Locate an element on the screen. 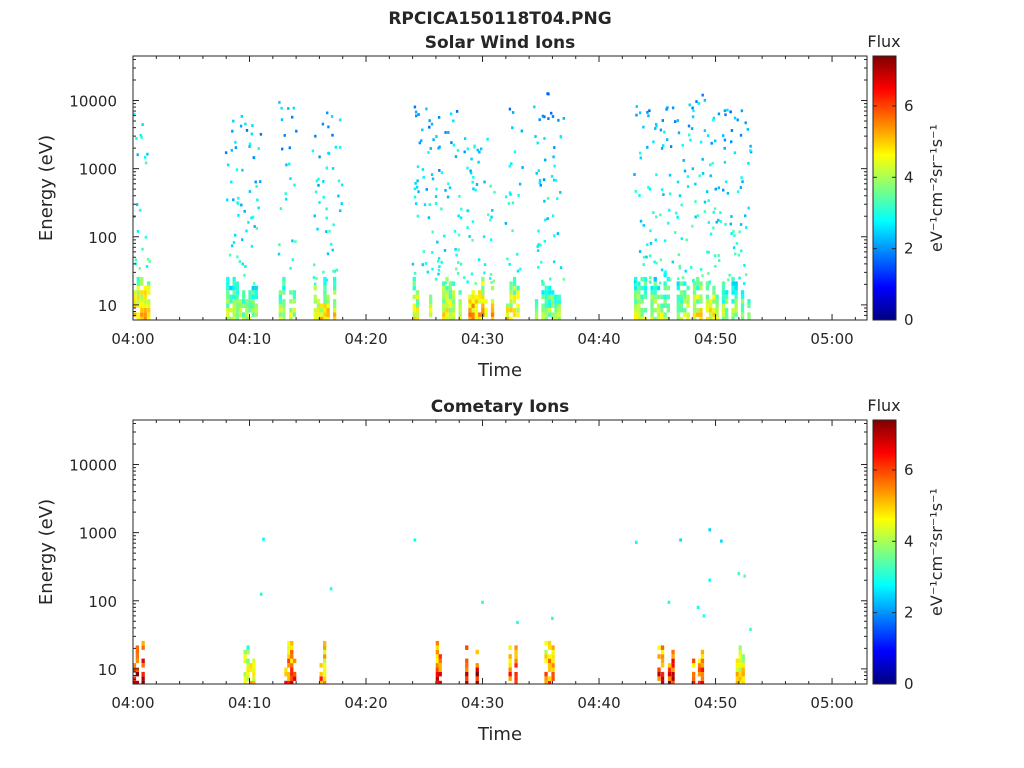 Image resolution: width=1024 pixels, height=768 pixels. colorbar: 0 2 4 6 is located at coordinates (893, 192).